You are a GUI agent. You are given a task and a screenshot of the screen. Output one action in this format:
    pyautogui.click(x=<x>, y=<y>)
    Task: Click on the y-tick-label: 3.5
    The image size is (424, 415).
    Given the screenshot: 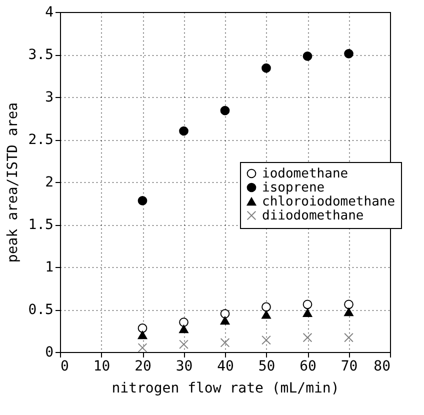 What is the action you would take?
    pyautogui.click(x=41, y=55)
    